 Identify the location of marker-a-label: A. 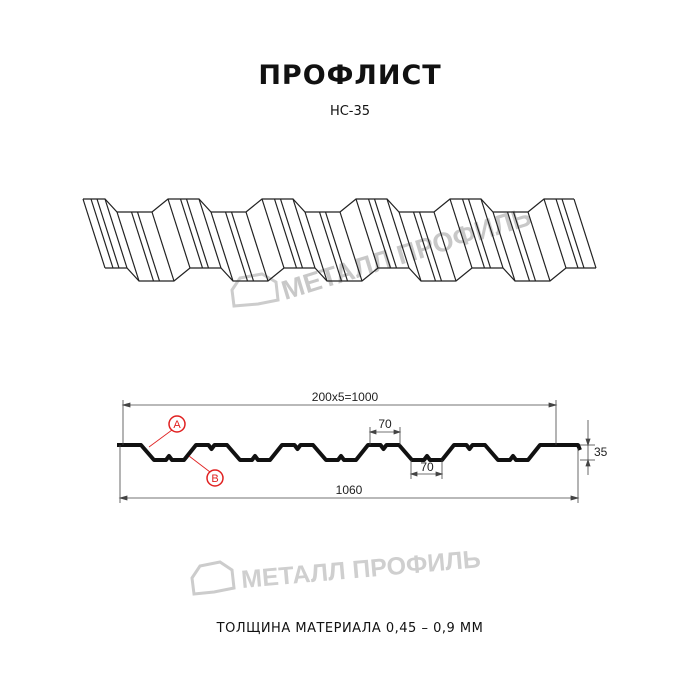
(177, 425).